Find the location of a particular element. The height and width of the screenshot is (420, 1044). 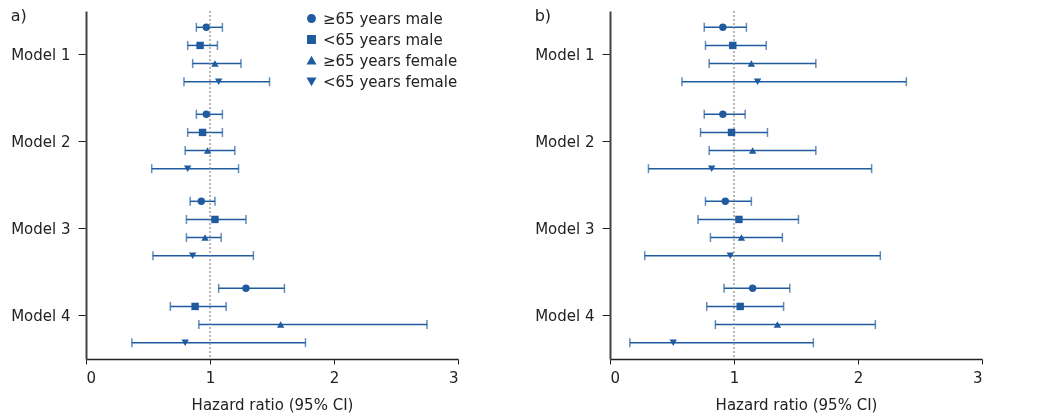

legend-label: ≥65 years male is located at coordinates (383, 18).